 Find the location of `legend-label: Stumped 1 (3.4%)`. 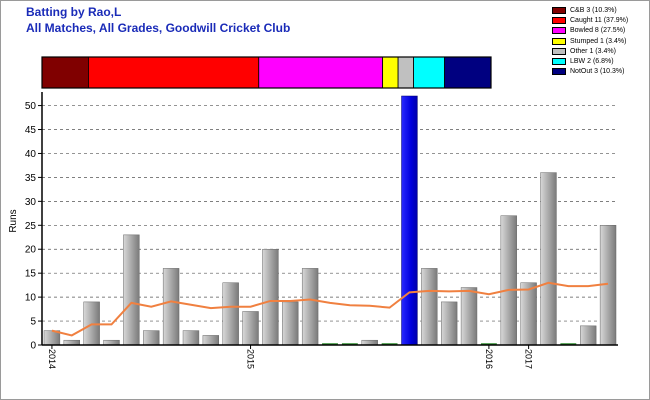

legend-label: Stumped 1 (3.4%) is located at coordinates (598, 41).